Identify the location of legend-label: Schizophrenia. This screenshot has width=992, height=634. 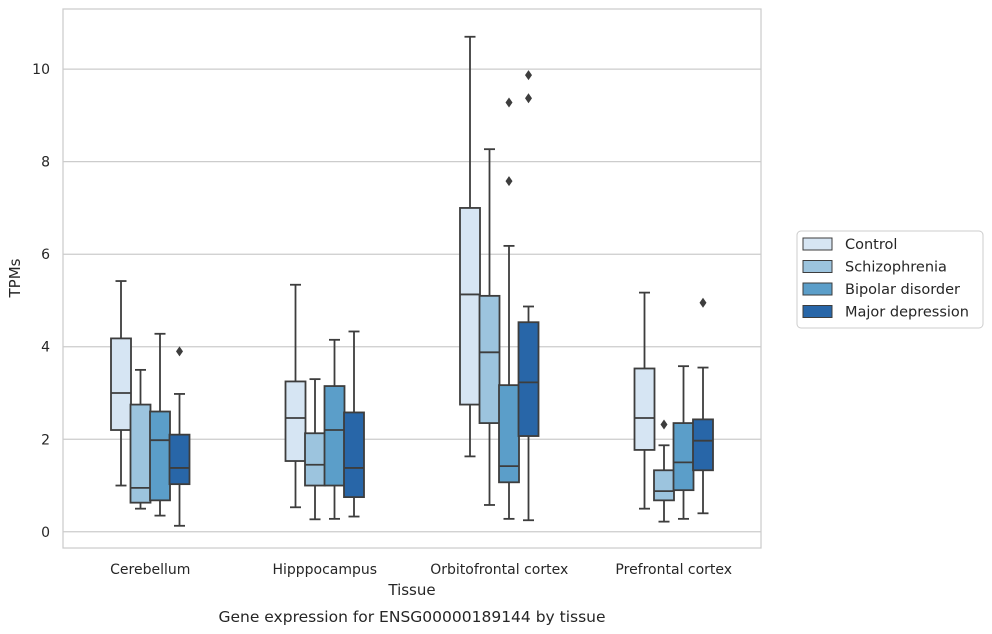
(896, 268).